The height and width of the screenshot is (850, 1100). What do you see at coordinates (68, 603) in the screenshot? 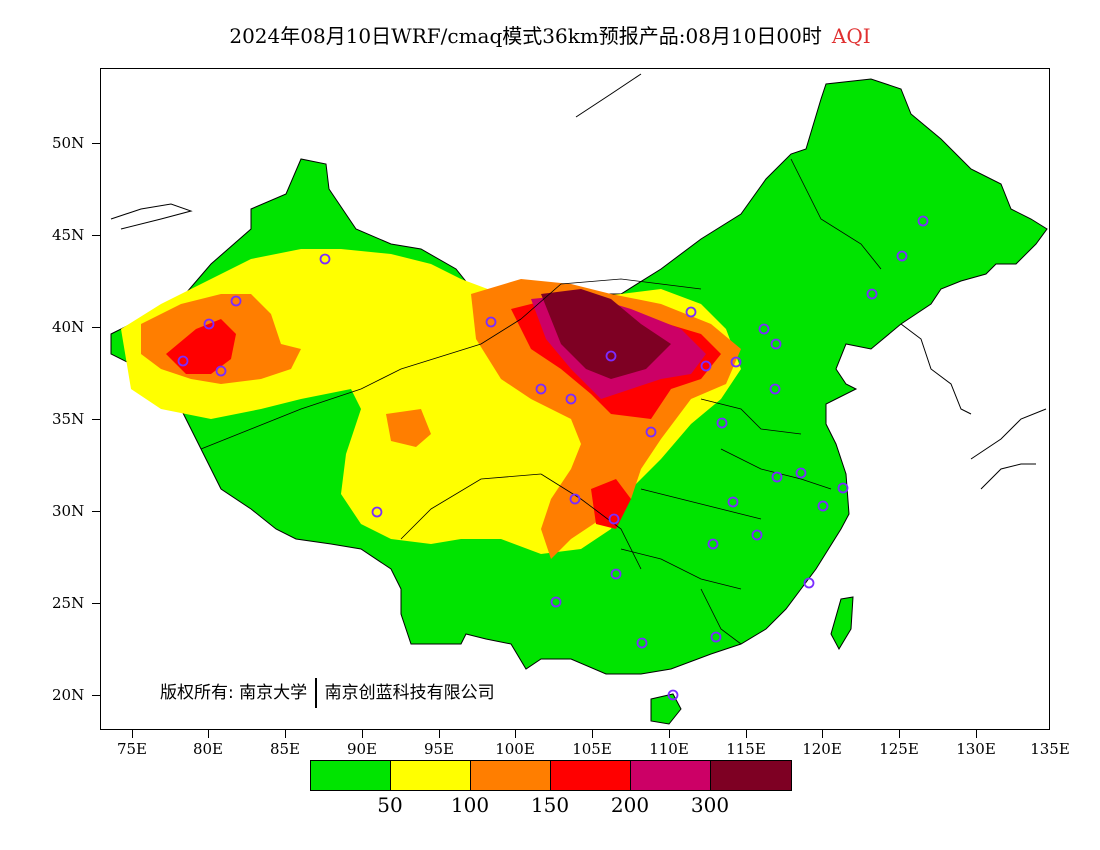
I see `lat-label-25n: 25N` at bounding box center [68, 603].